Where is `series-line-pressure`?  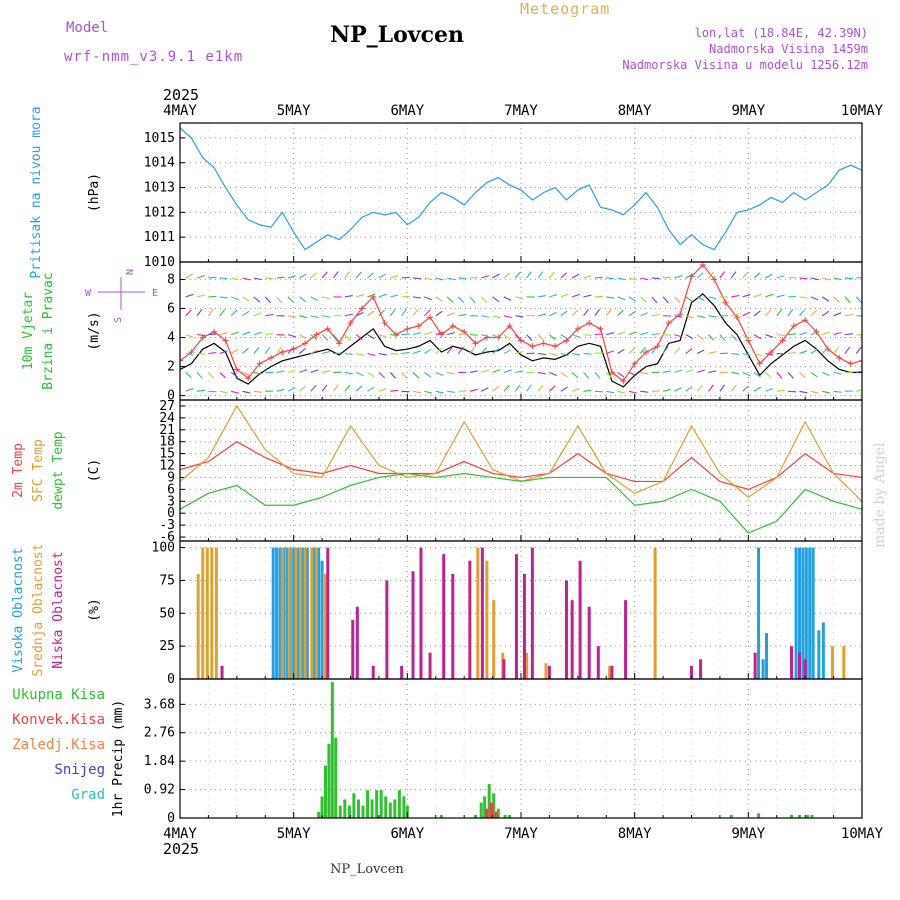
series-line-pressure is located at coordinates (521, 189).